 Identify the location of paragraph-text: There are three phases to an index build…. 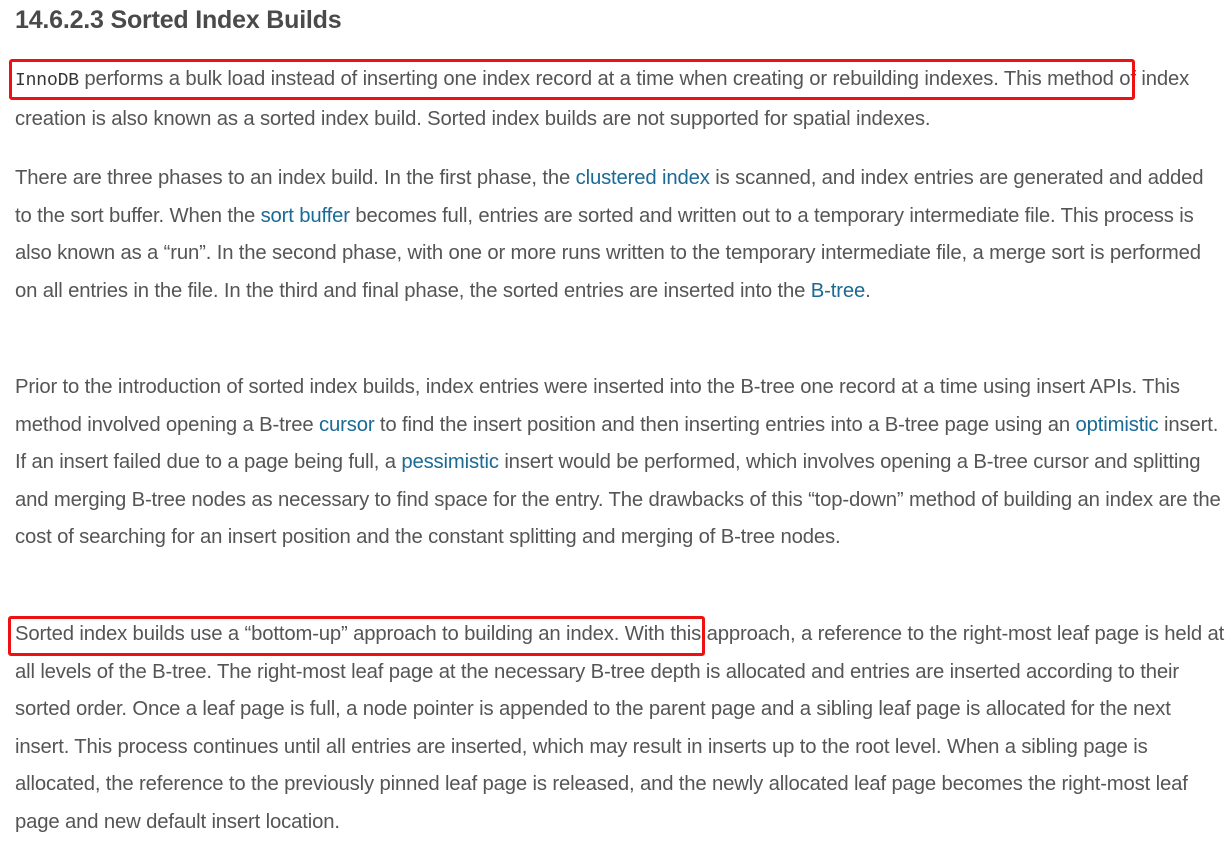
(295, 178).